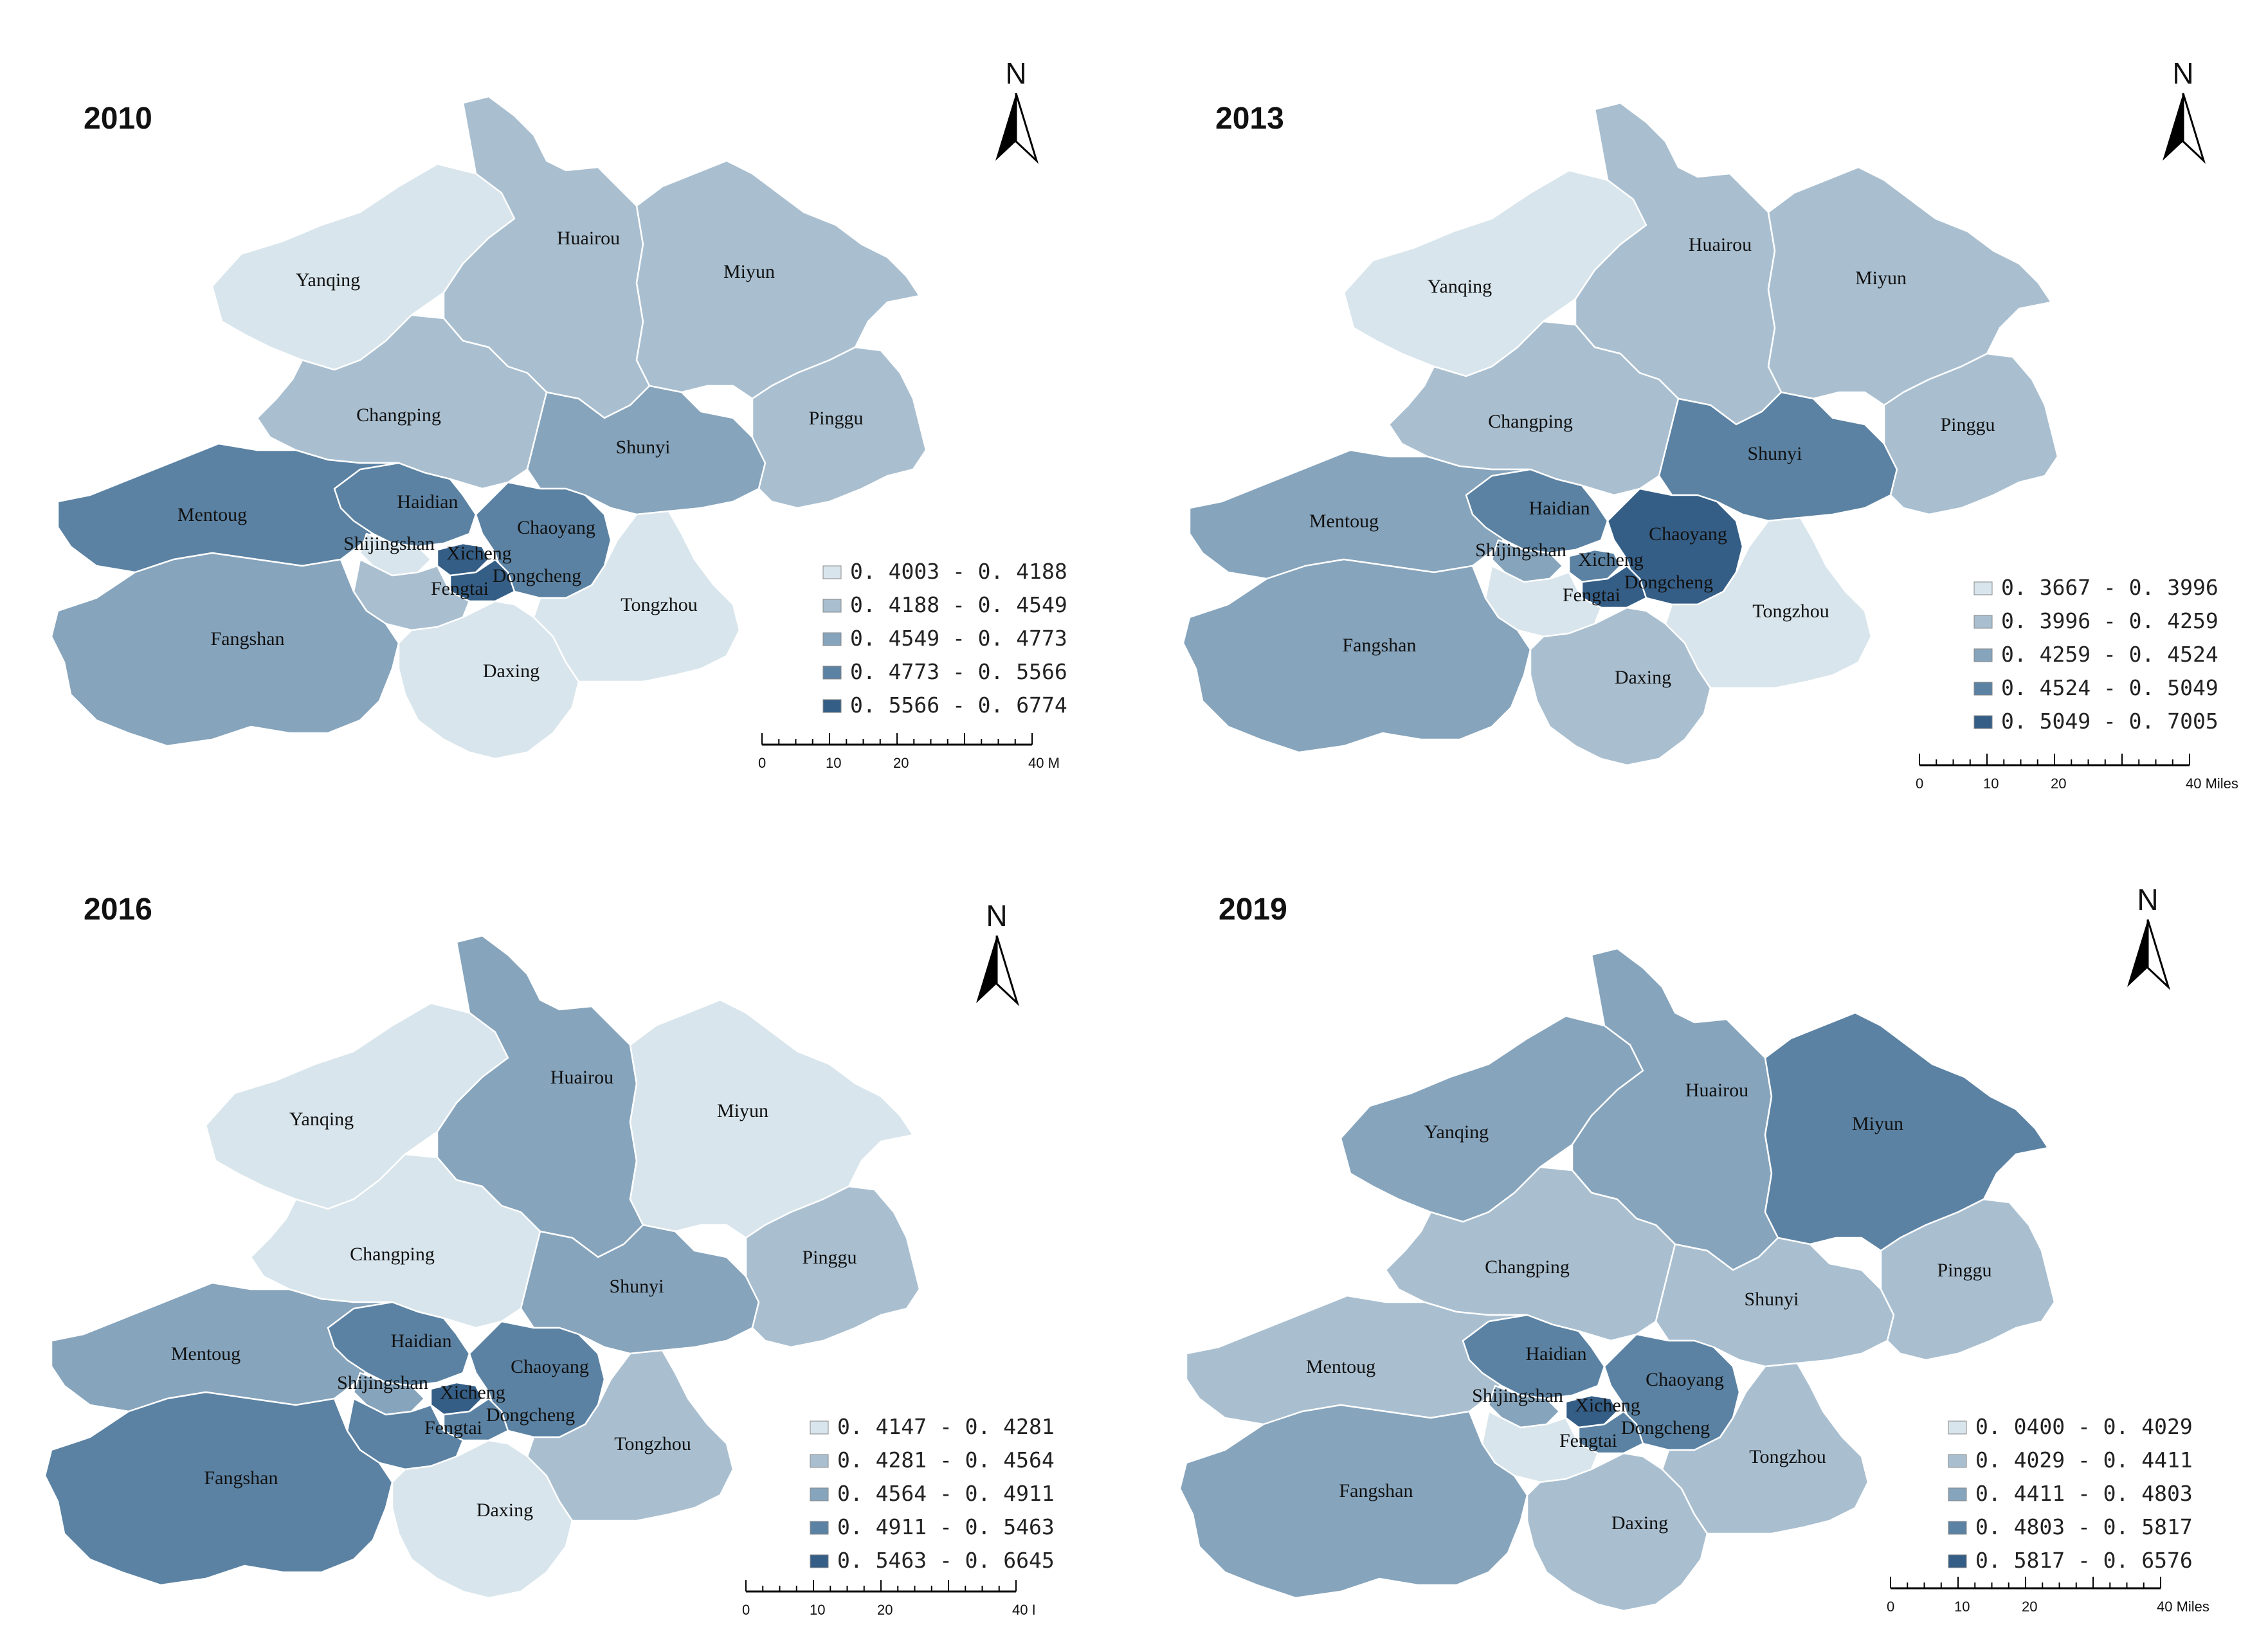 The width and height of the screenshot is (2268, 1641). What do you see at coordinates (2182, 73) in the screenshot?
I see `north-label: N` at bounding box center [2182, 73].